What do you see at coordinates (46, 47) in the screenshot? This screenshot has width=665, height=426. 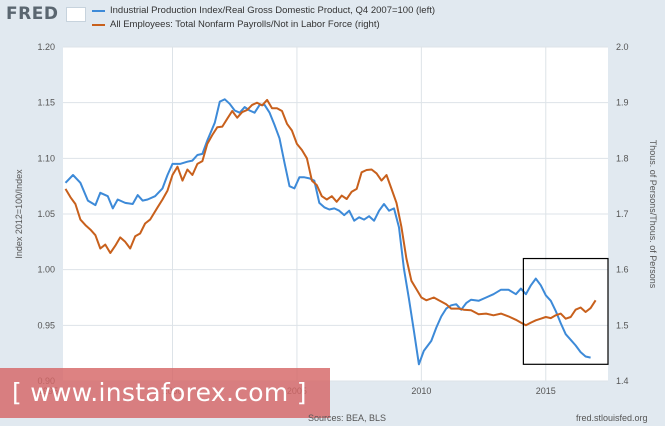 I see `y-tick-label-left: 1.20` at bounding box center [46, 47].